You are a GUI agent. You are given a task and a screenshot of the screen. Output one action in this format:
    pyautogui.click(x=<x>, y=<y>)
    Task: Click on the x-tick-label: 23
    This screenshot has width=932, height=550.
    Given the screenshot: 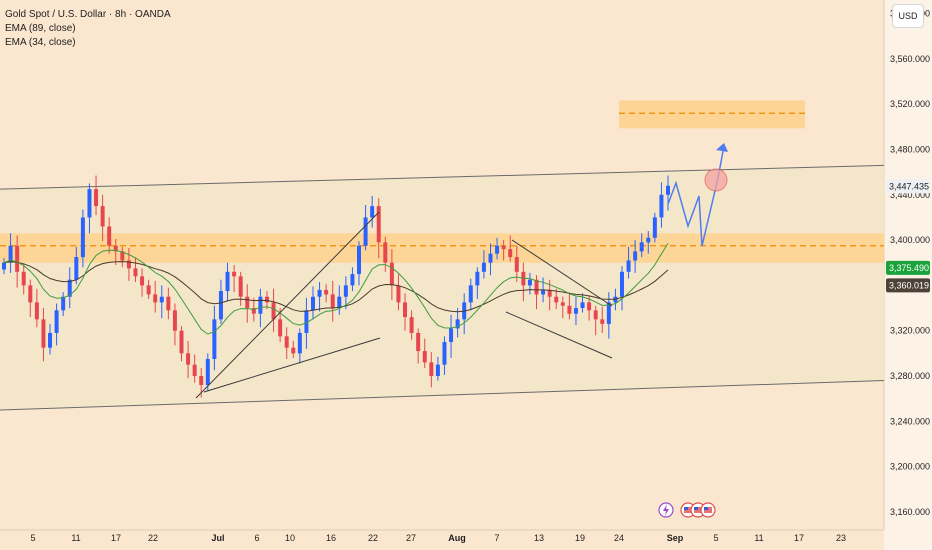 What is the action you would take?
    pyautogui.click(x=841, y=538)
    